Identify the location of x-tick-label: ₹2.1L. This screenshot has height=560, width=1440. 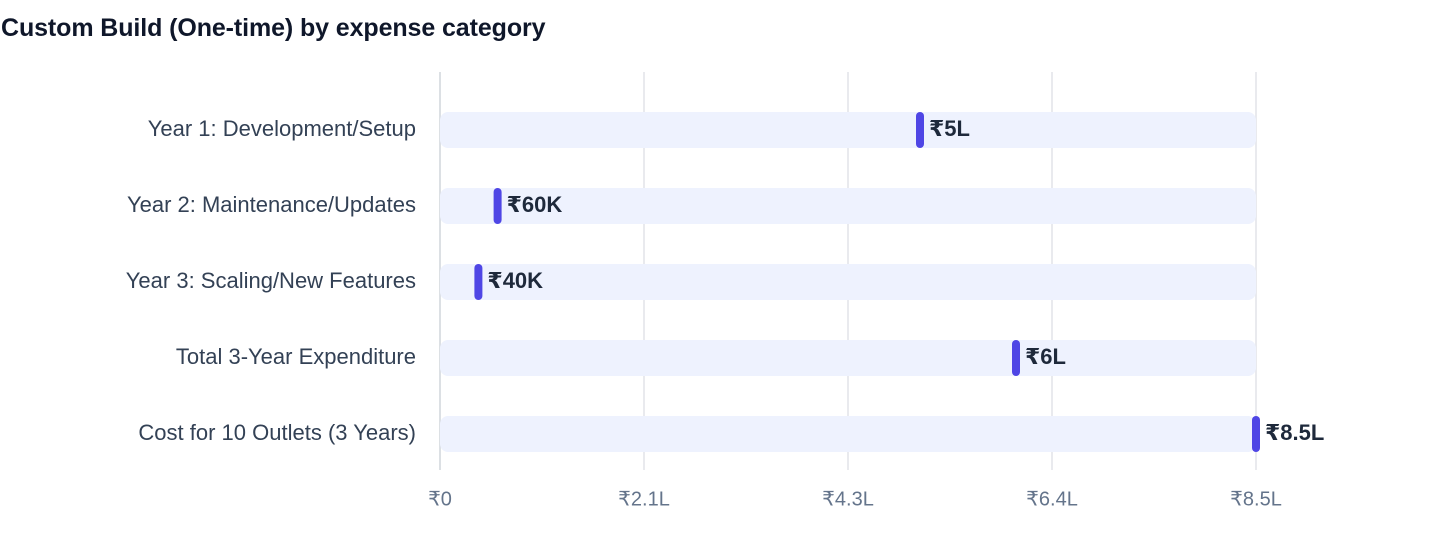
(644, 499).